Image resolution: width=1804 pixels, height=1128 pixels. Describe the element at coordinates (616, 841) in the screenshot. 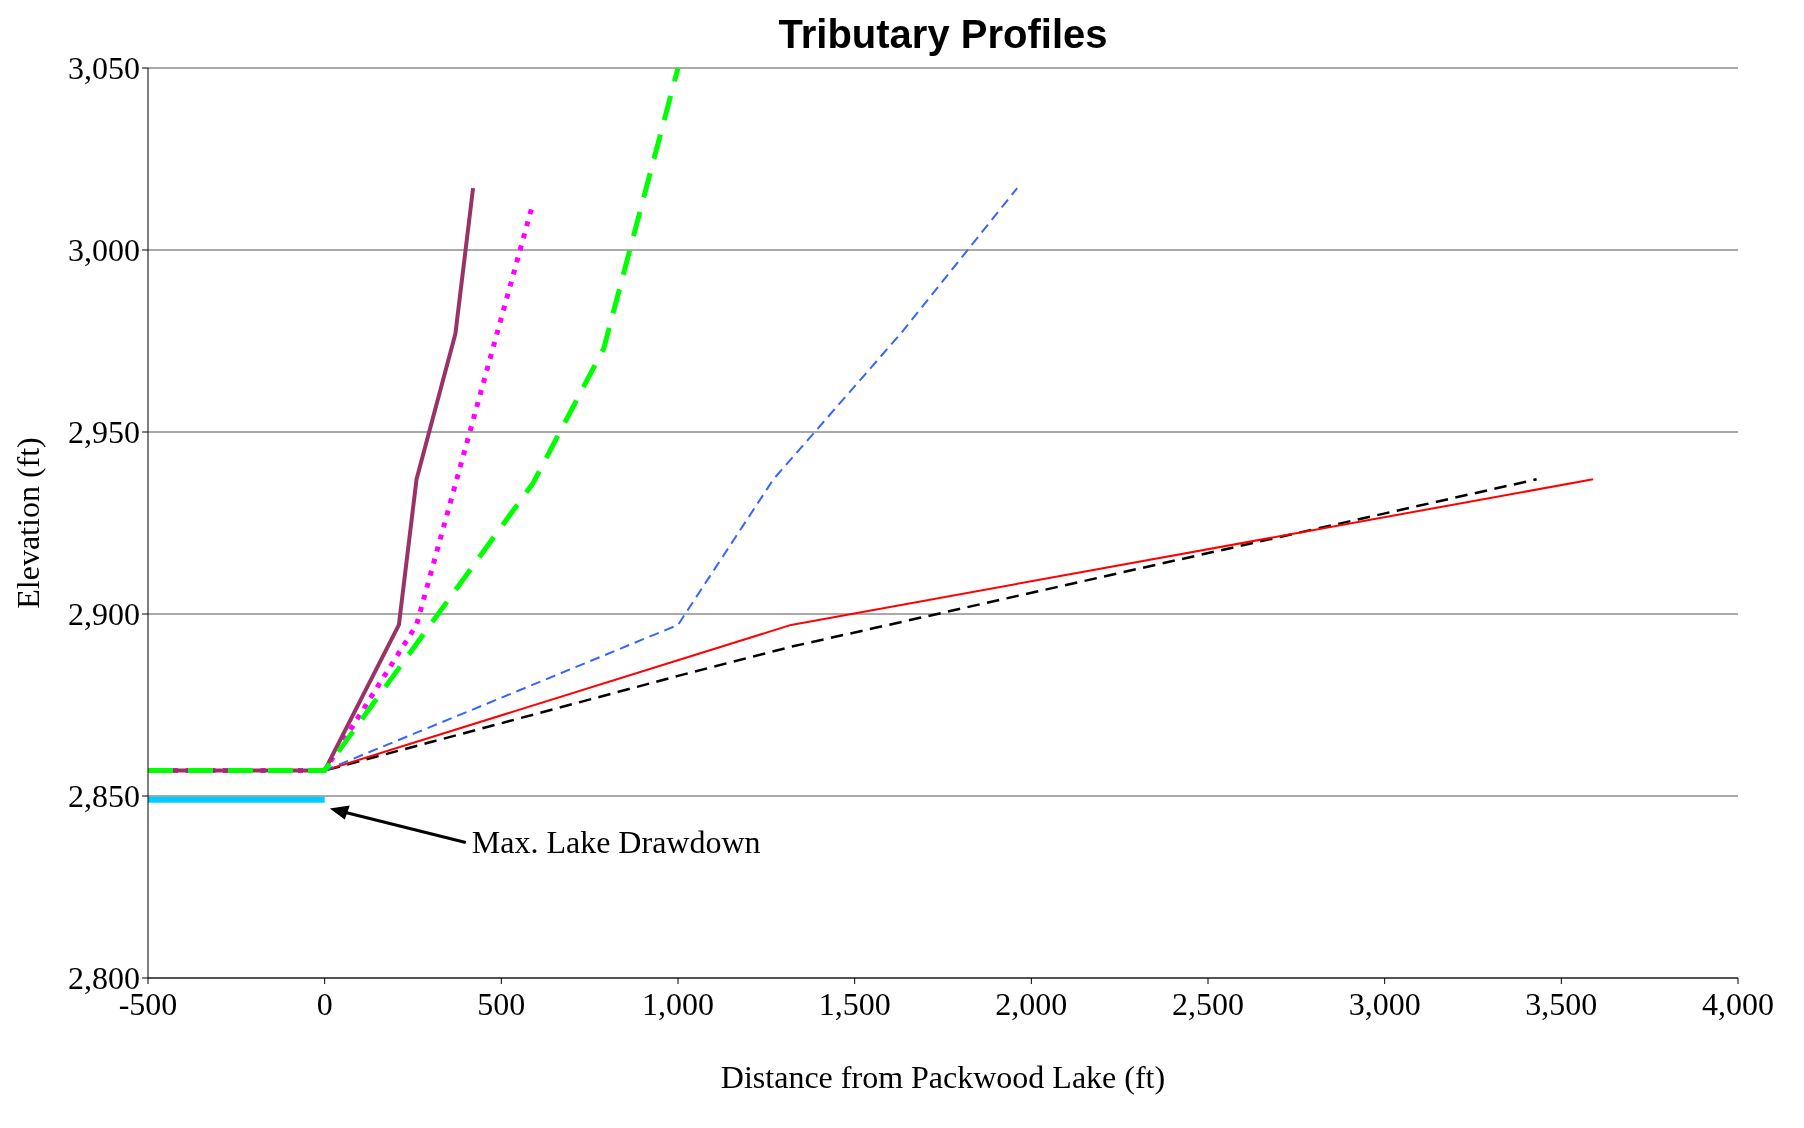

I see `annotation: Max. Lake Drawdown` at that location.